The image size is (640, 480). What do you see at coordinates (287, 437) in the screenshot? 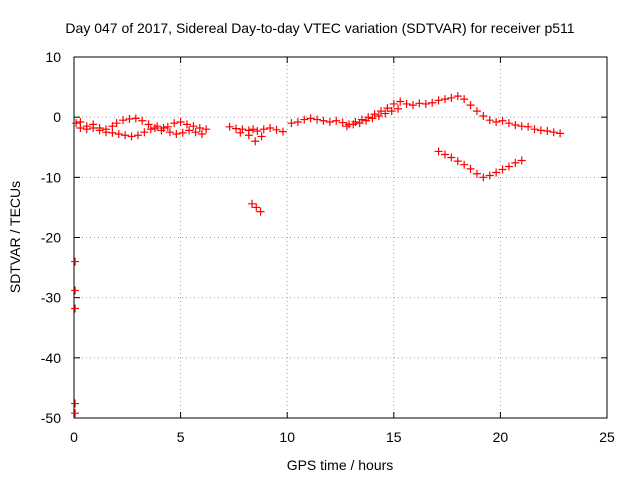
I see `x-tick-label: 10` at bounding box center [287, 437].